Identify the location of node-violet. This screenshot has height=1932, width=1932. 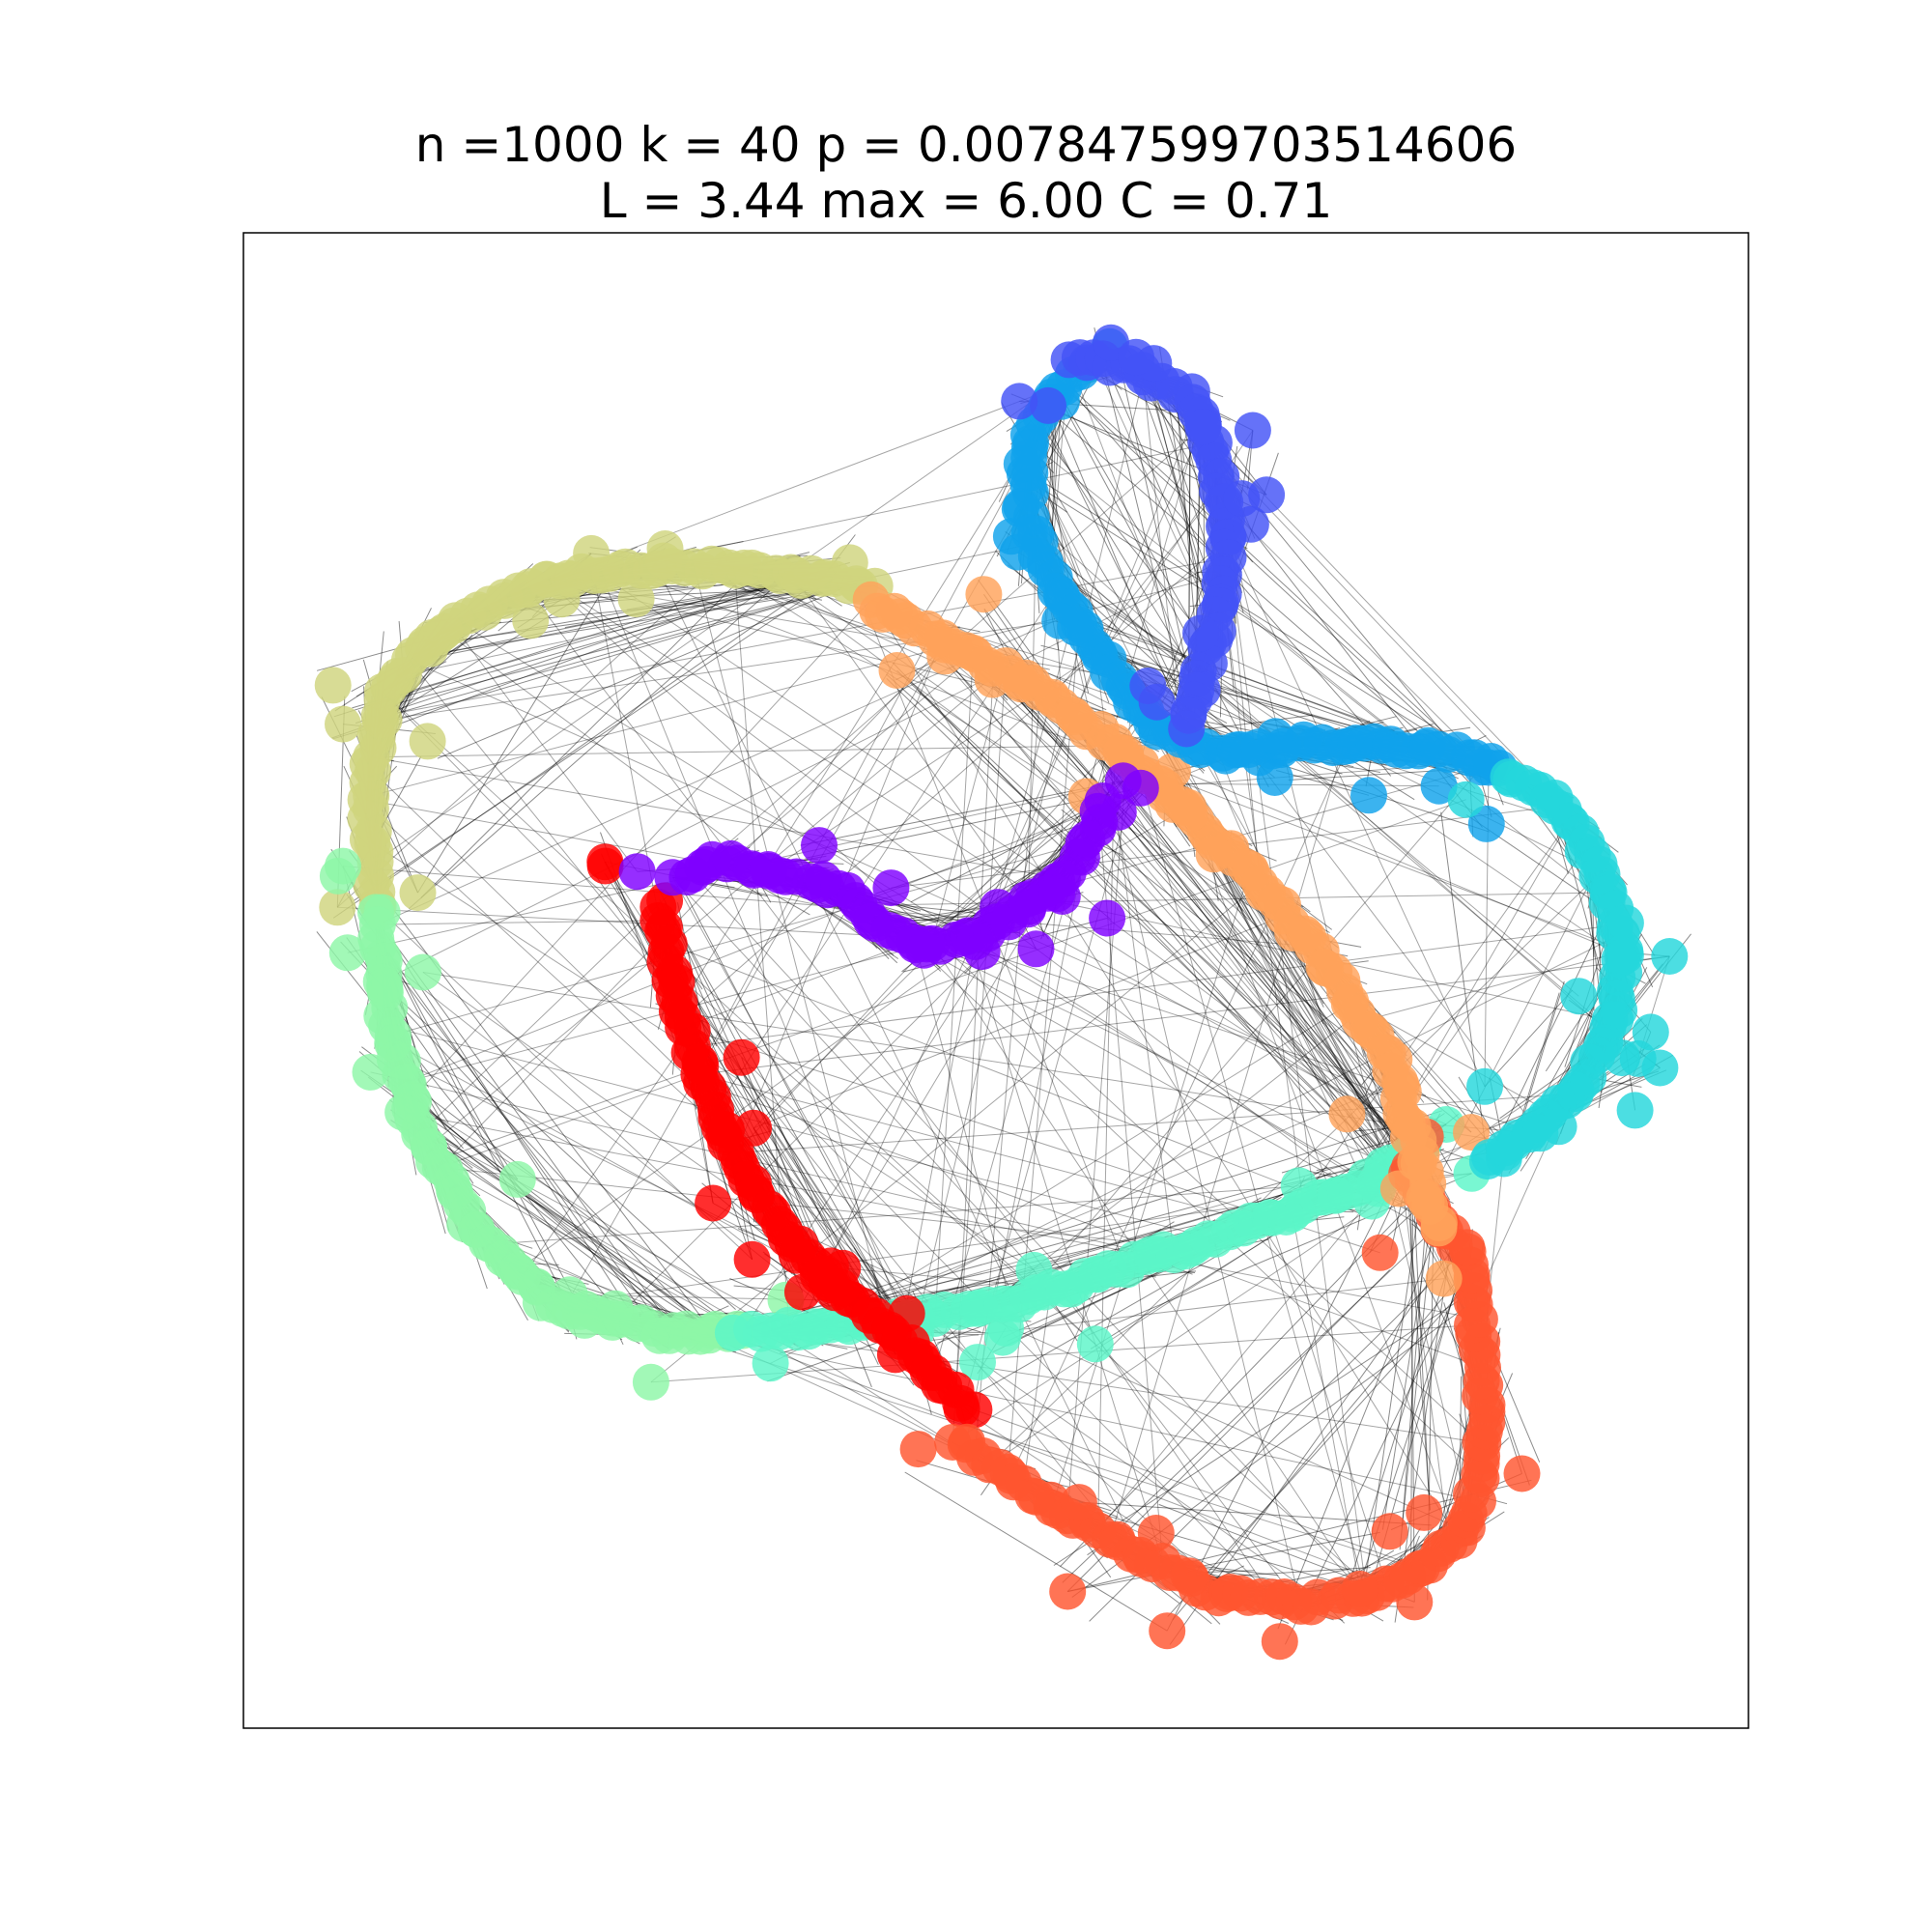
(819, 846).